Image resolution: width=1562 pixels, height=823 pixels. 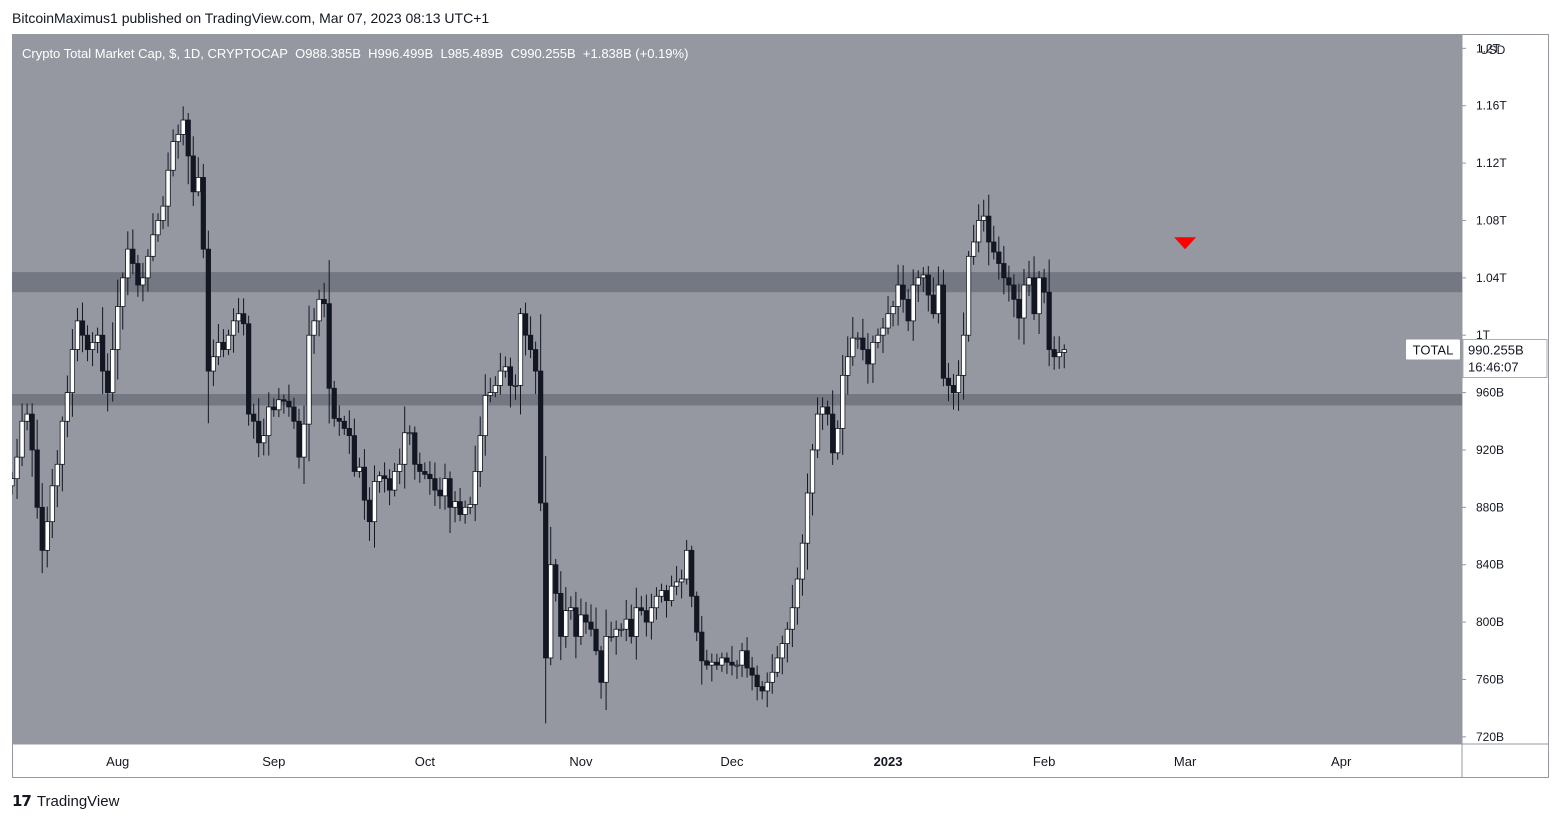 I want to click on x-tick-label: Mar, so click(x=1185, y=761).